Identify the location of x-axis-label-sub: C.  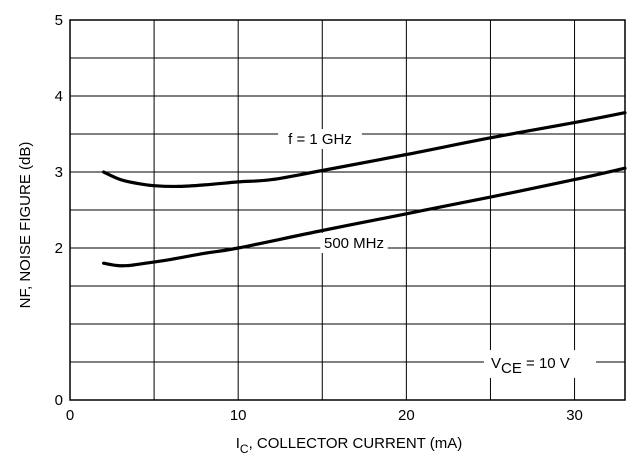
(244, 449).